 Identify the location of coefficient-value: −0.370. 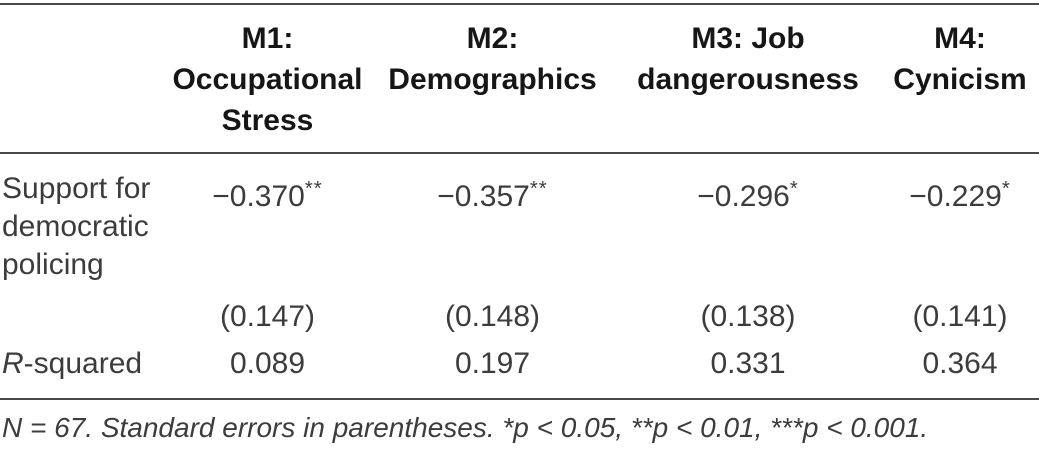
(258, 197).